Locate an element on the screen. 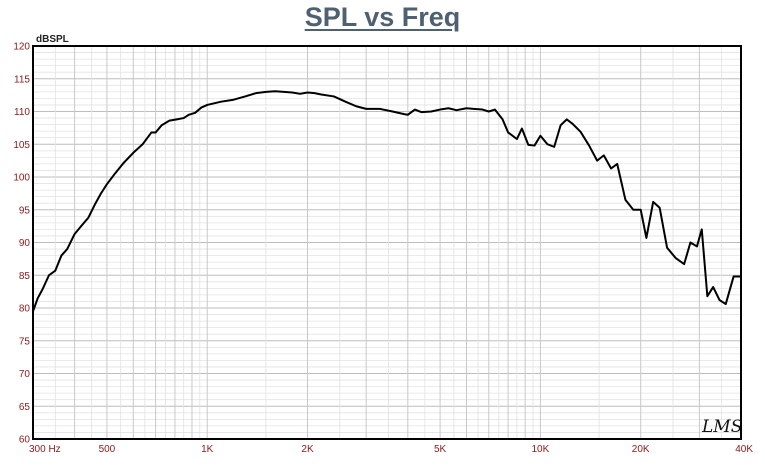 This screenshot has height=469, width=765. y-tick-label: 70 is located at coordinates (25, 374).